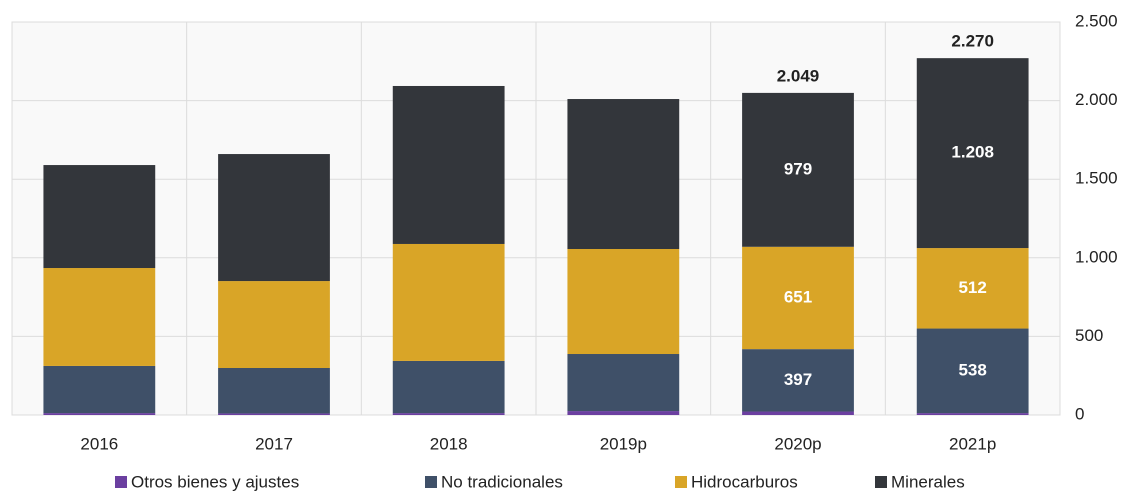  I want to click on y-tick-label: 2.000, so click(1096, 99).